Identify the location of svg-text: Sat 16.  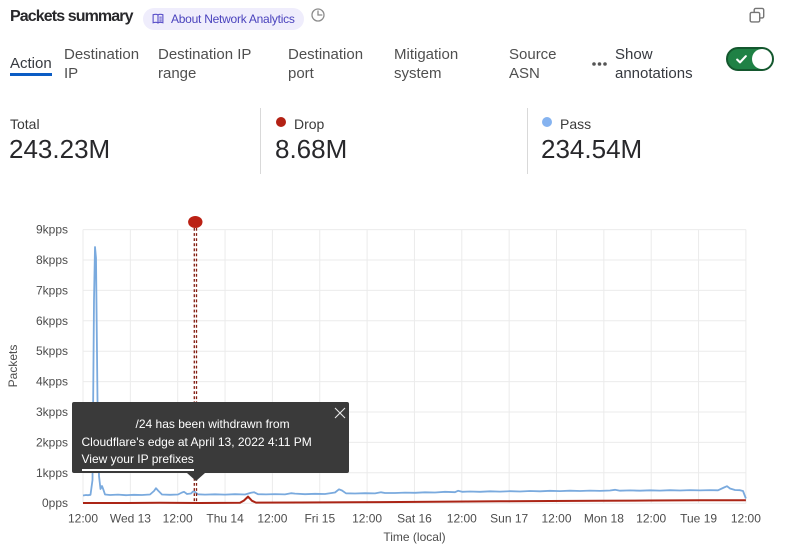
(414, 519).